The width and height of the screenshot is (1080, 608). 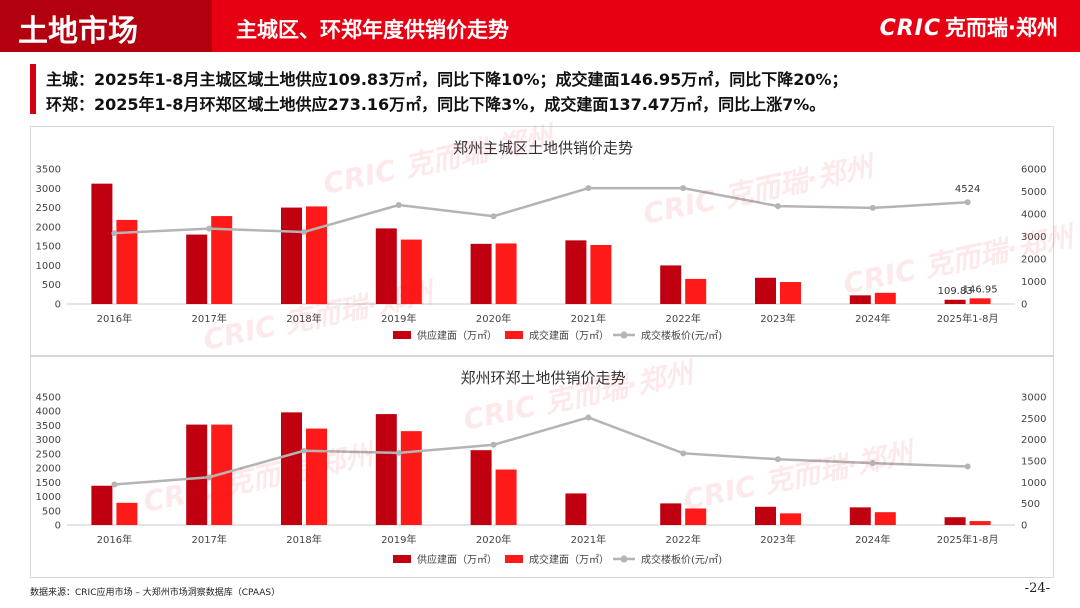 I want to click on page-title: 土地市场, so click(x=78, y=31).